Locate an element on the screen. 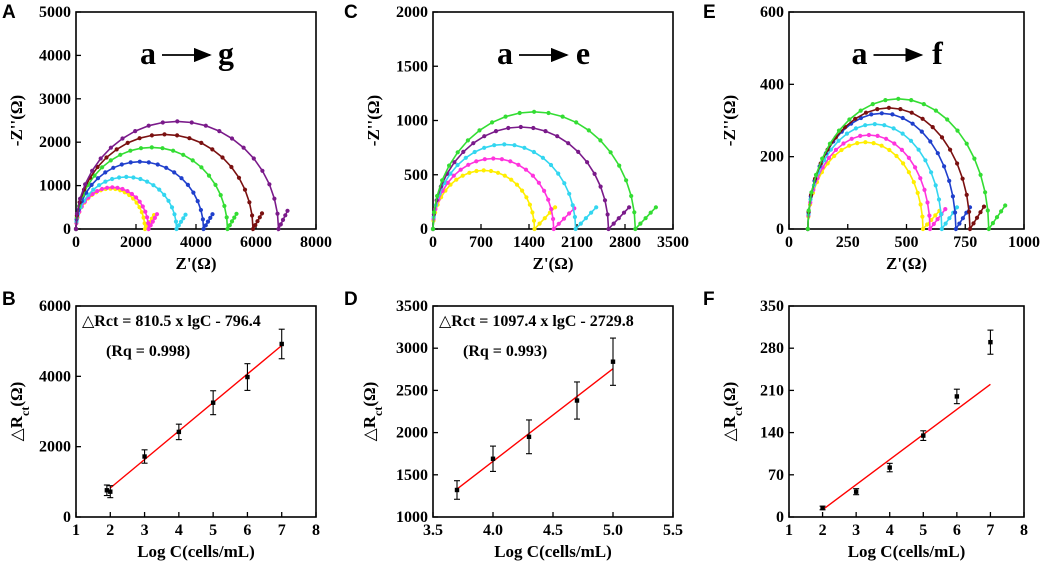  x-tick-label: 8 is located at coordinates (316, 530).